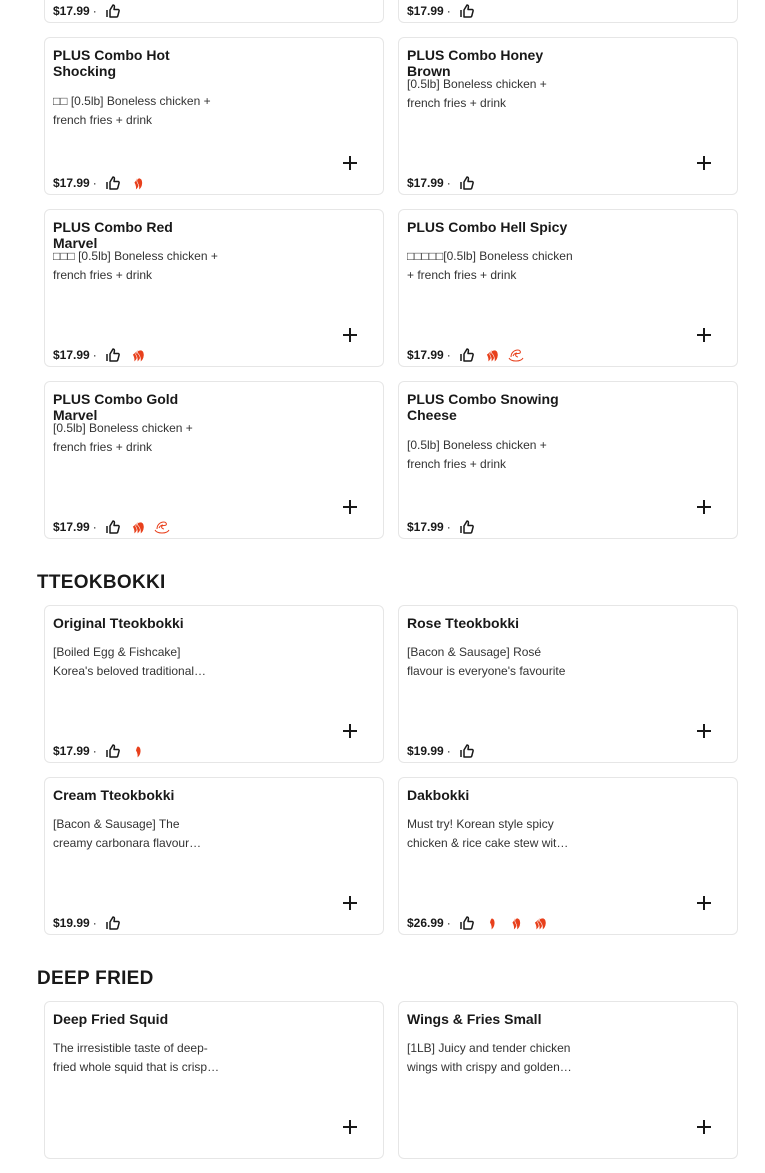 The width and height of the screenshot is (765, 1173). What do you see at coordinates (95, 978) in the screenshot?
I see `section-title: DEEP FRIED` at bounding box center [95, 978].